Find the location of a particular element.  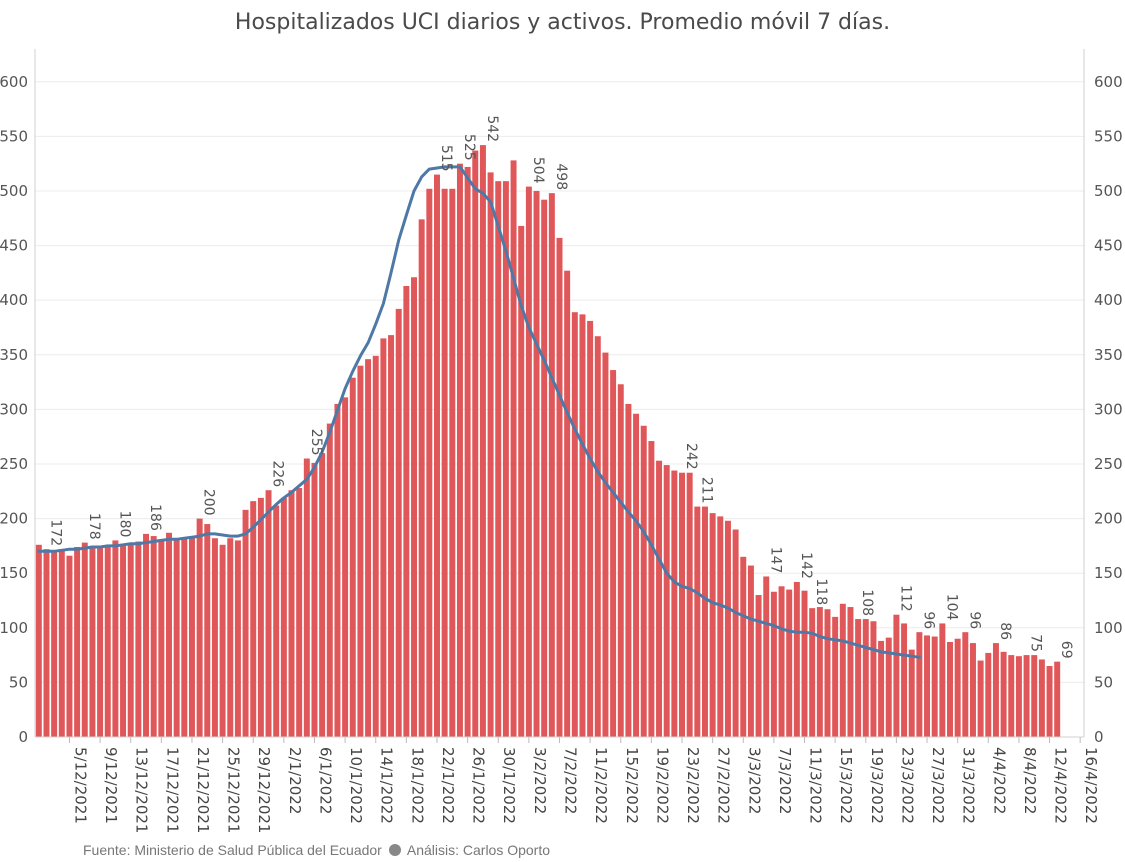

data-label: 178 is located at coordinates (94, 526).